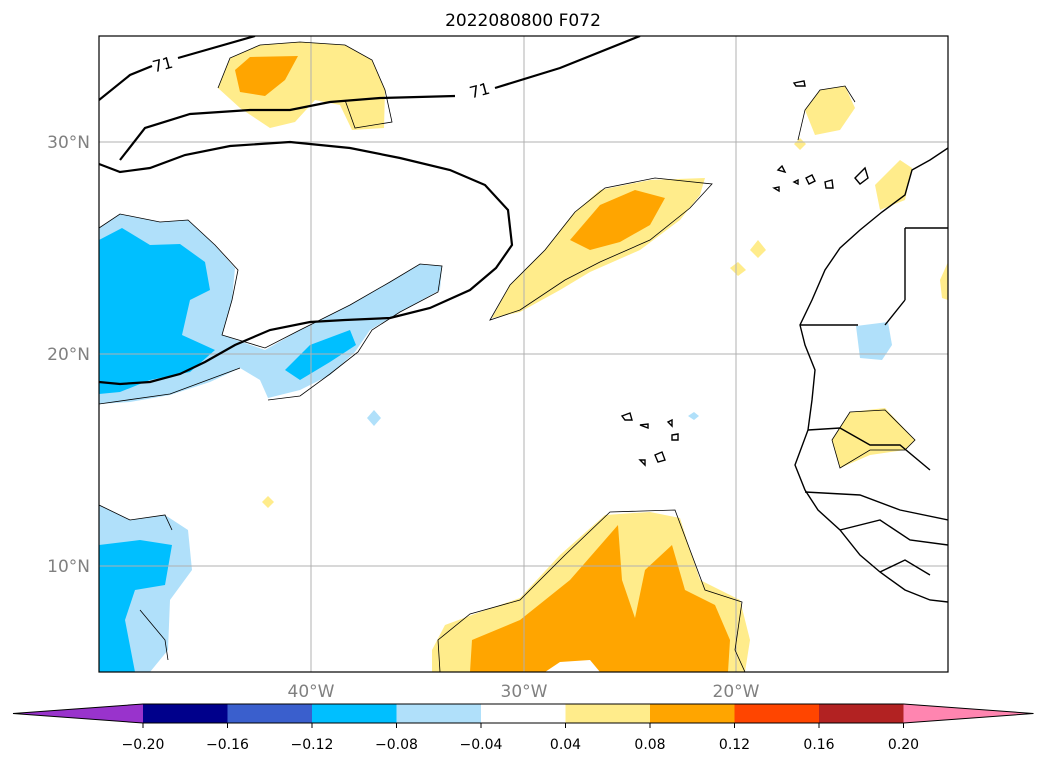 The width and height of the screenshot is (1047, 763). I want to click on contour-71-lower, so click(306, 263).